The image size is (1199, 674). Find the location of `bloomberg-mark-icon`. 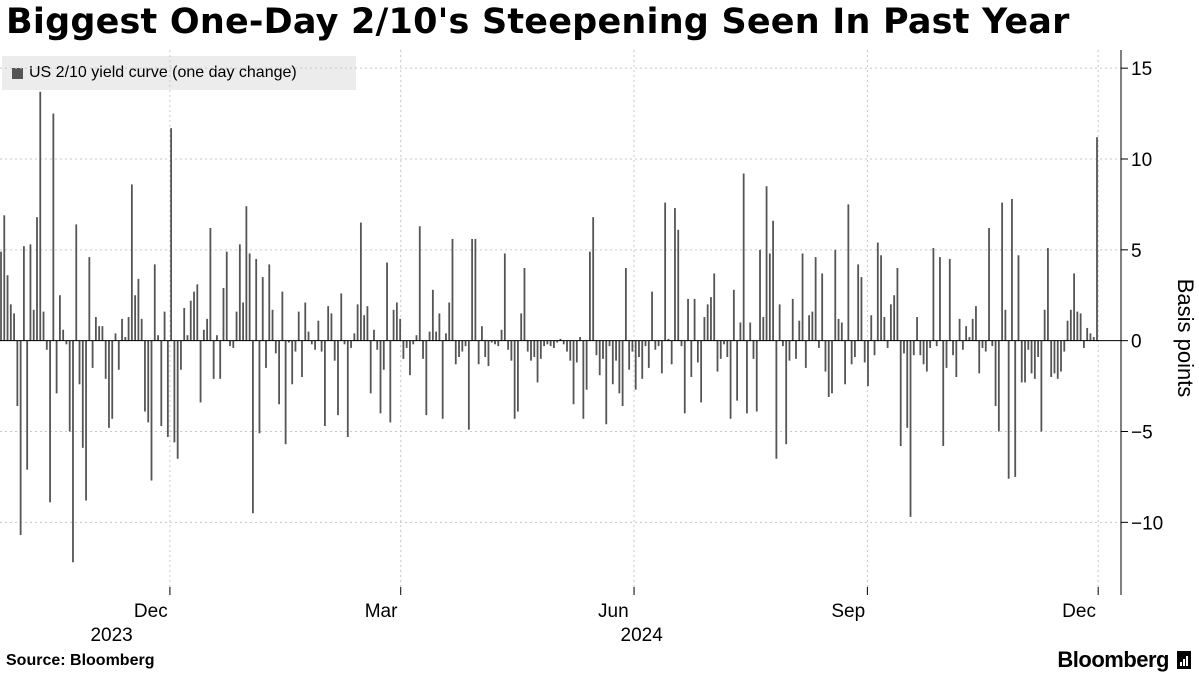

bloomberg-mark-icon is located at coordinates (1184, 660).